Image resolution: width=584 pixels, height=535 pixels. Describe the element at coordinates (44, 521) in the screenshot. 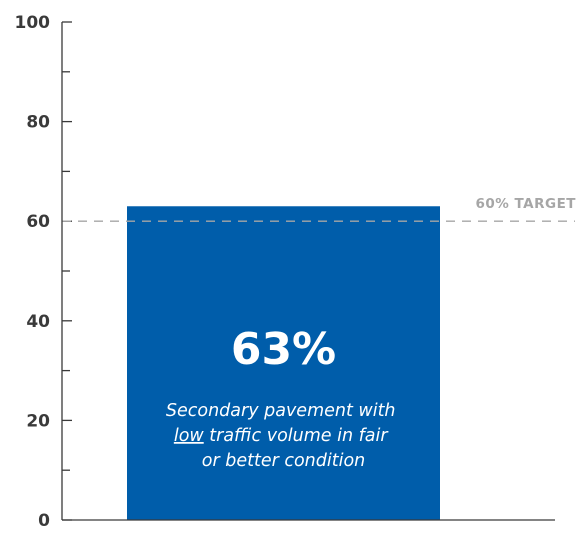

I see `y-tick-label: 0` at that location.